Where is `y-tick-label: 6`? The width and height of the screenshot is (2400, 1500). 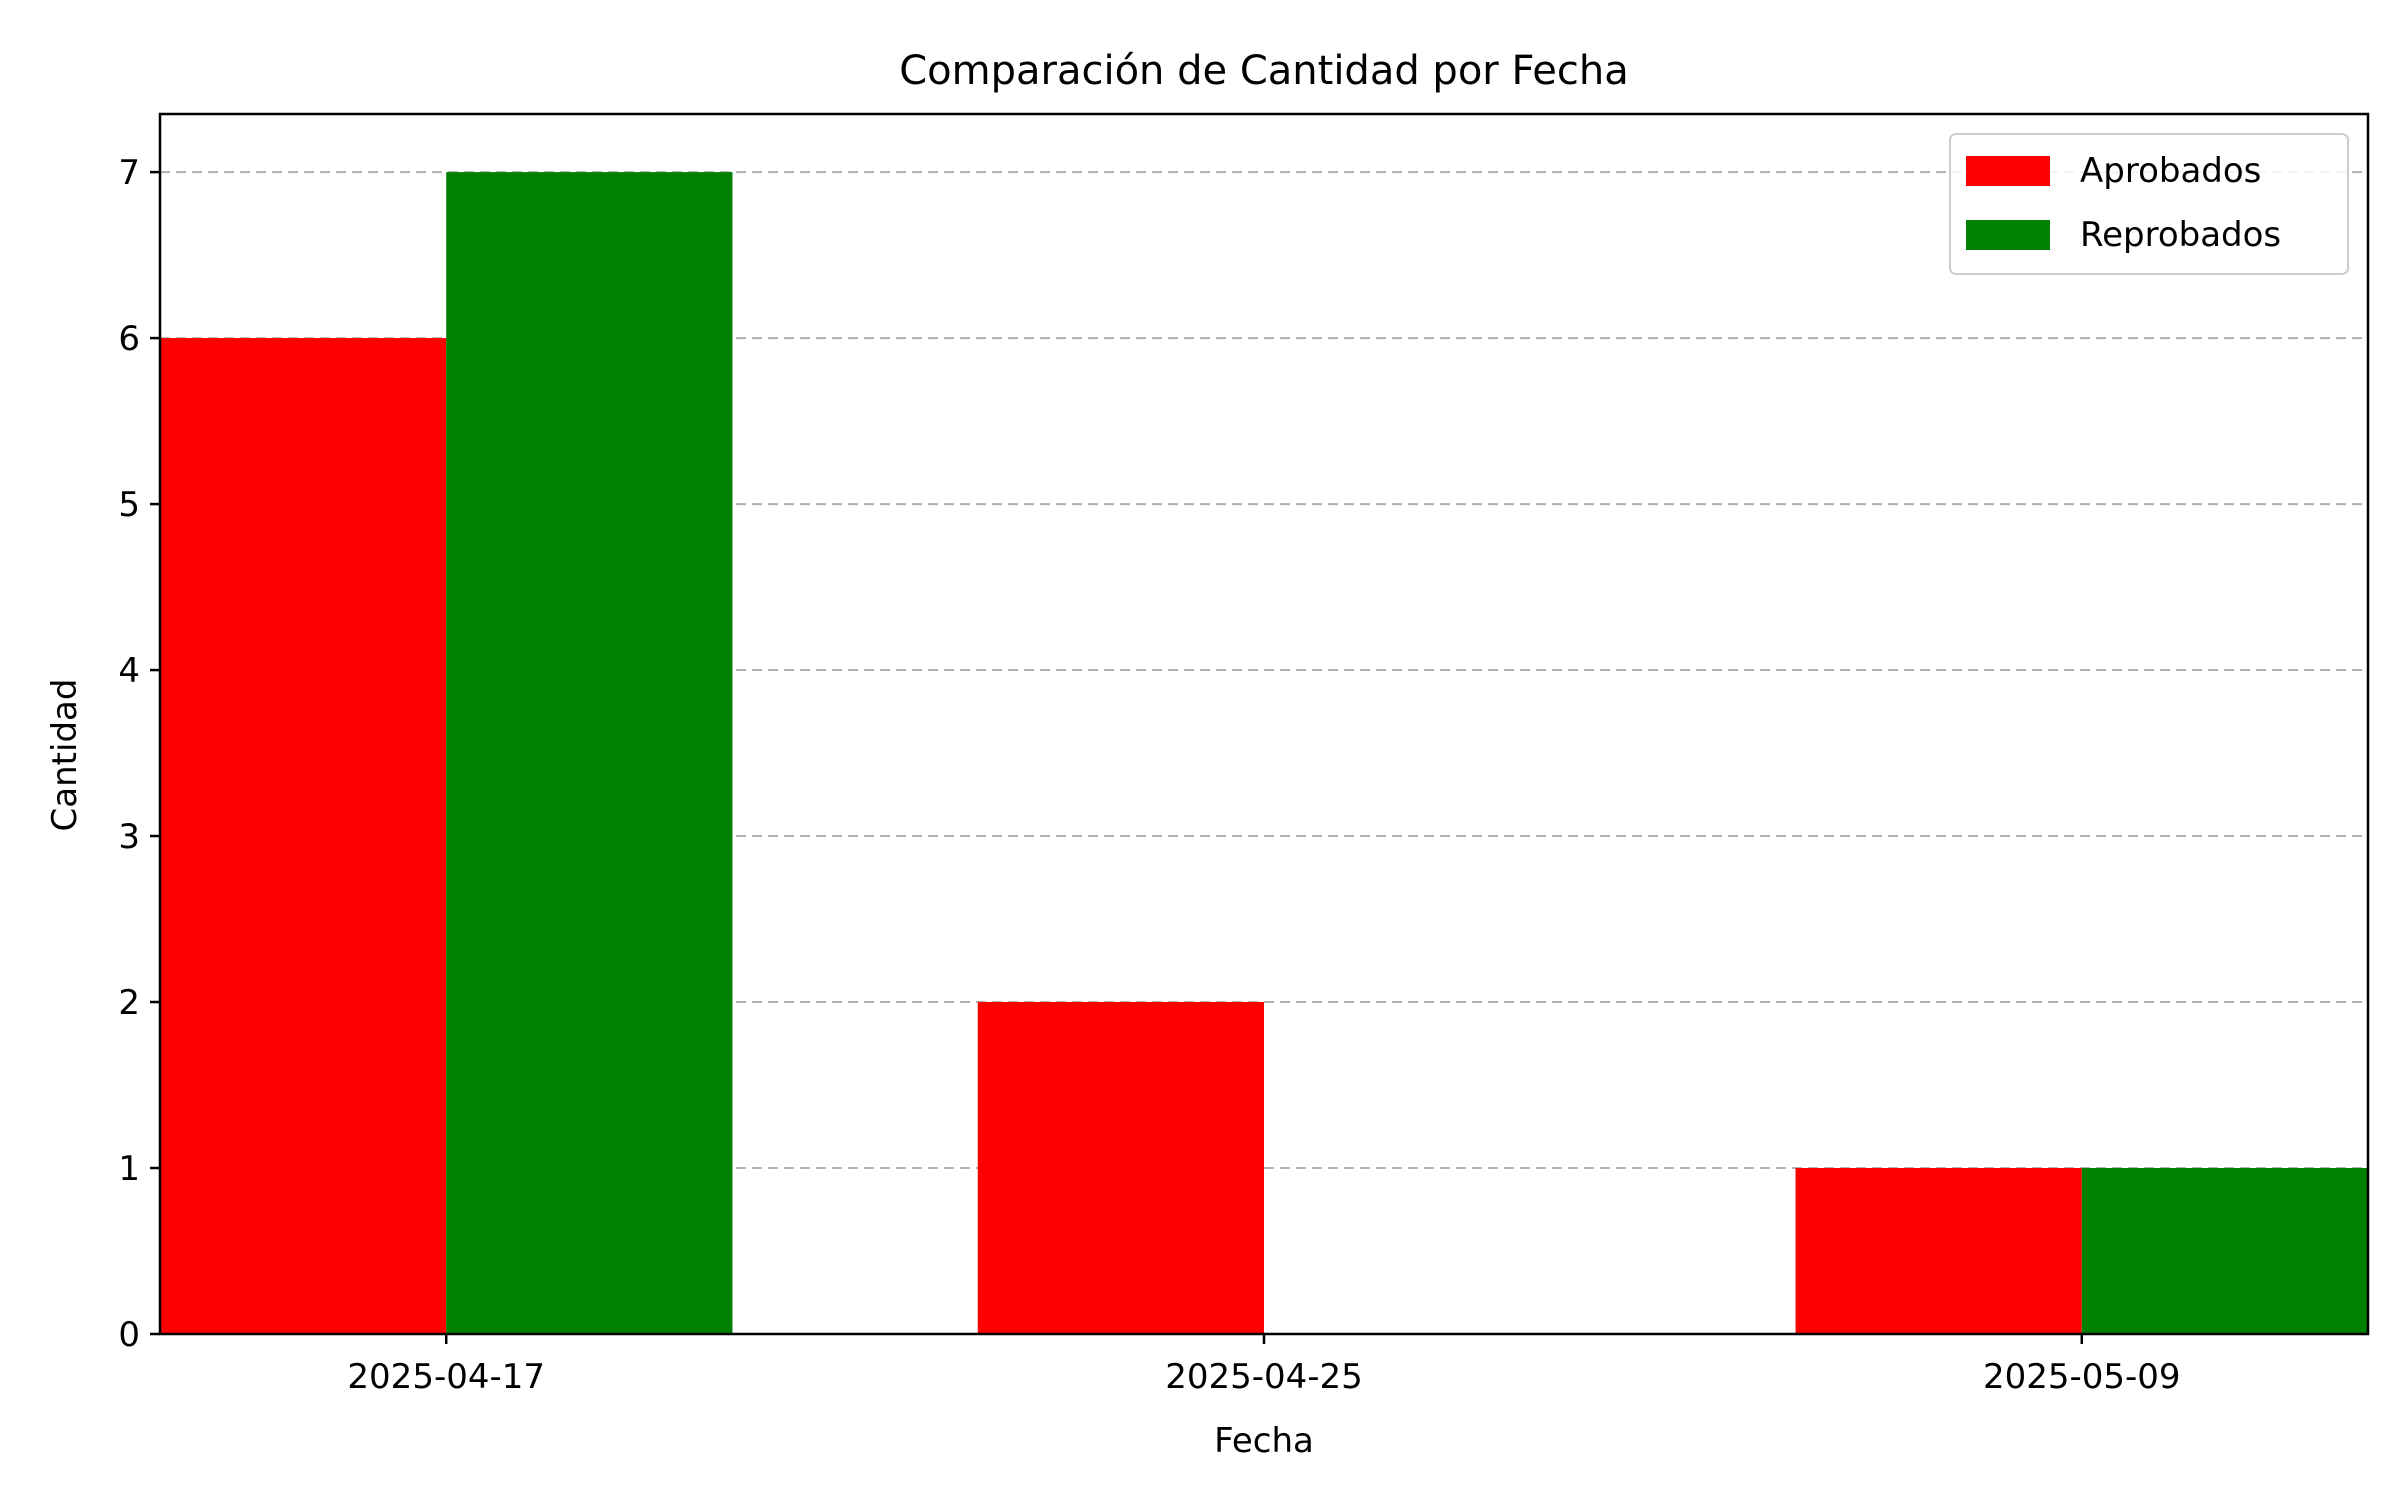 y-tick-label: 6 is located at coordinates (129, 339).